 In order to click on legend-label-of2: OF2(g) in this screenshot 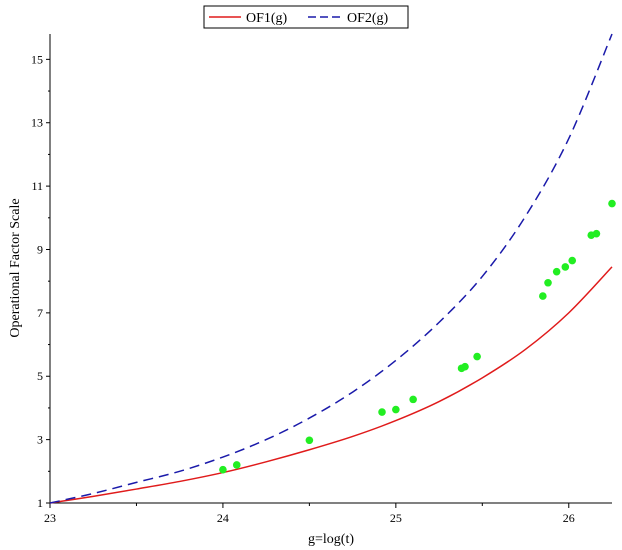, I will do `click(368, 18)`.